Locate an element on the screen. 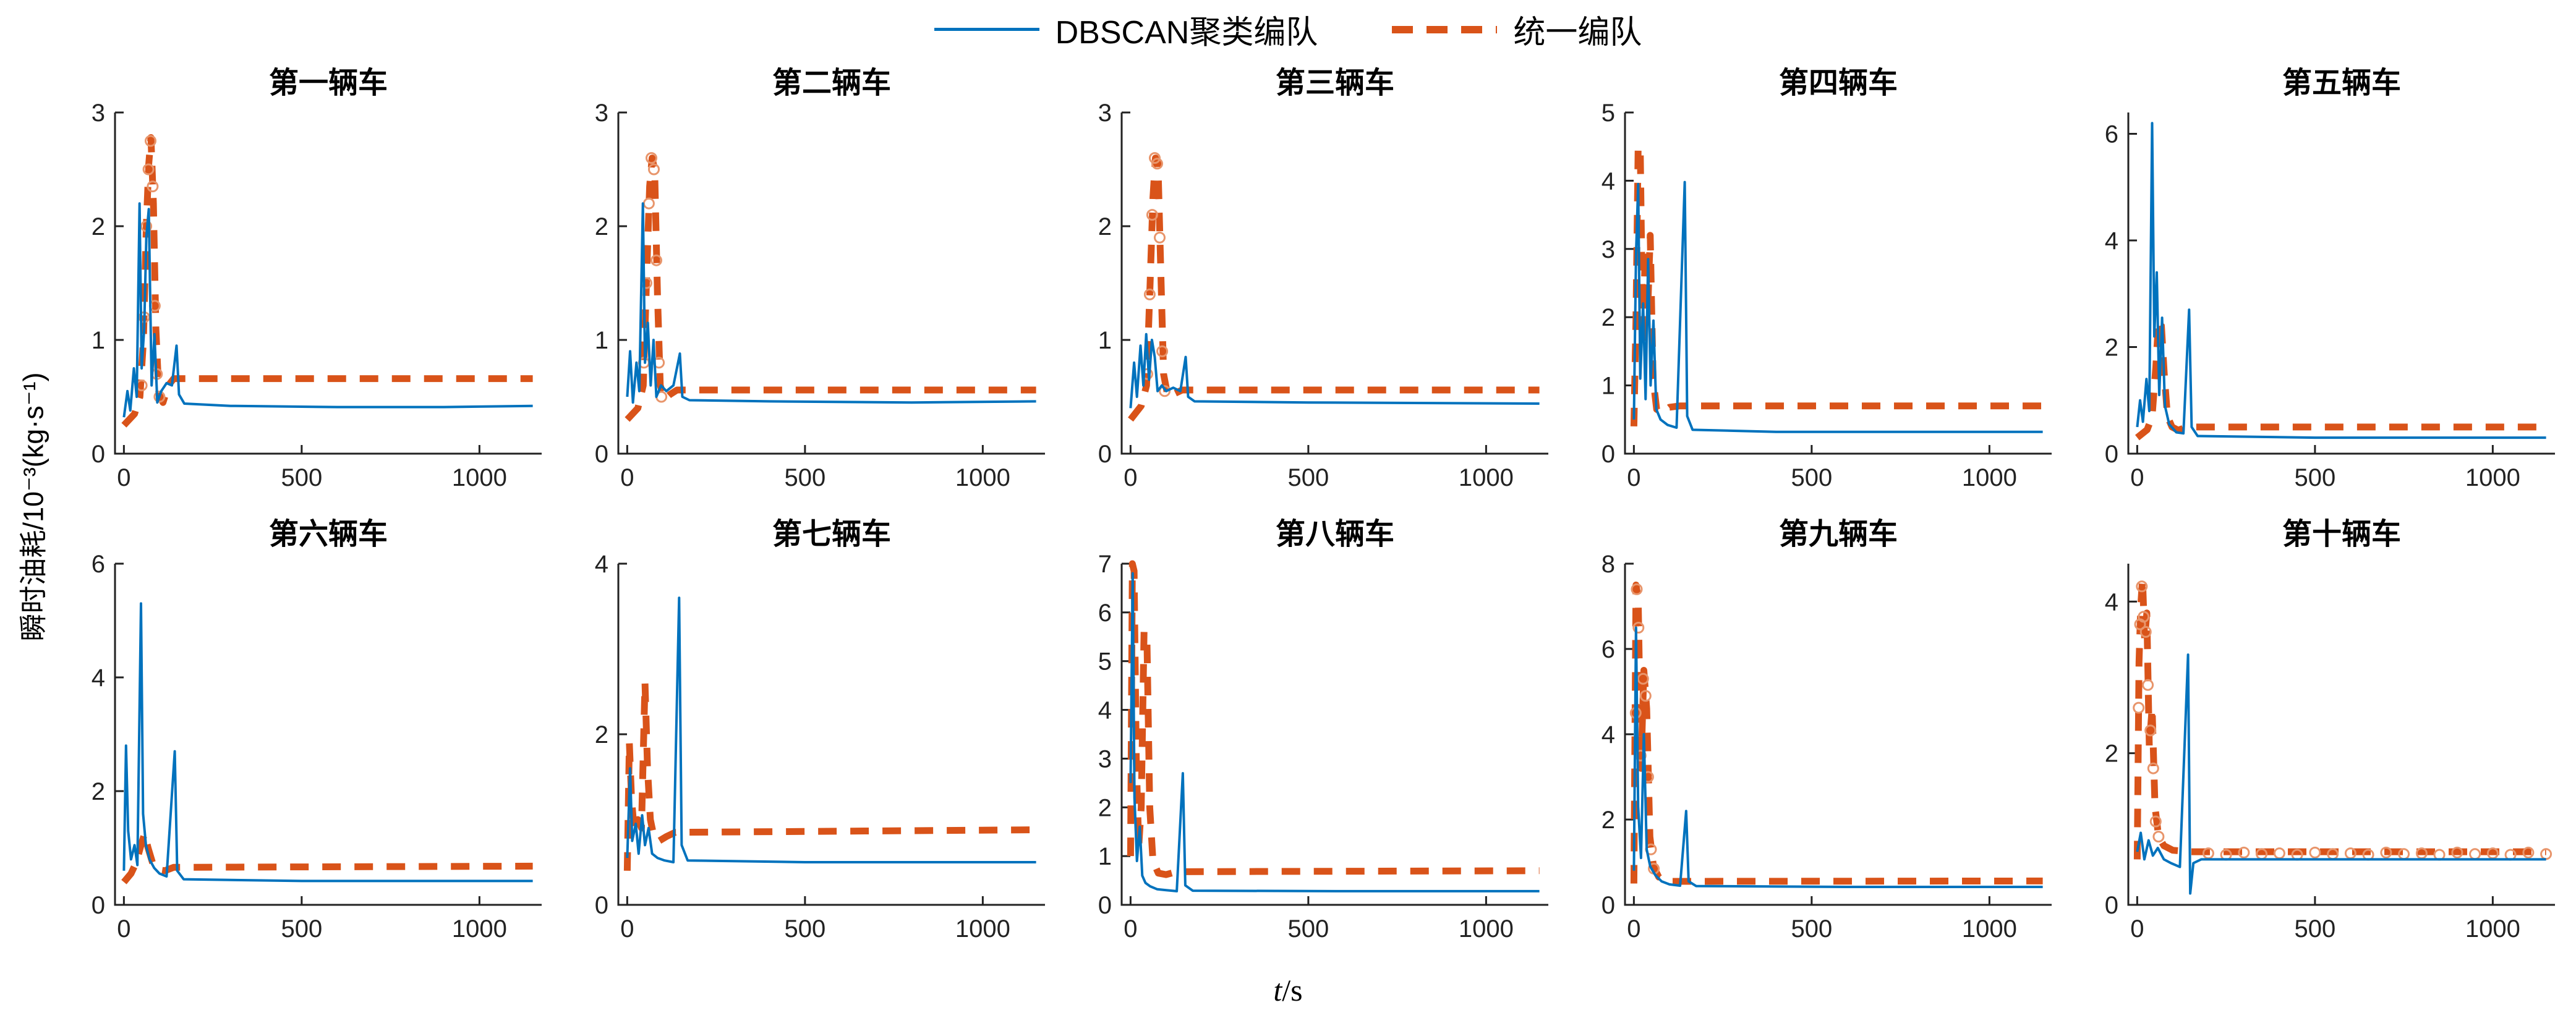 The height and width of the screenshot is (1013, 2576). legend: DBSCAN聚类编队 统一编队 is located at coordinates (1288, 29).